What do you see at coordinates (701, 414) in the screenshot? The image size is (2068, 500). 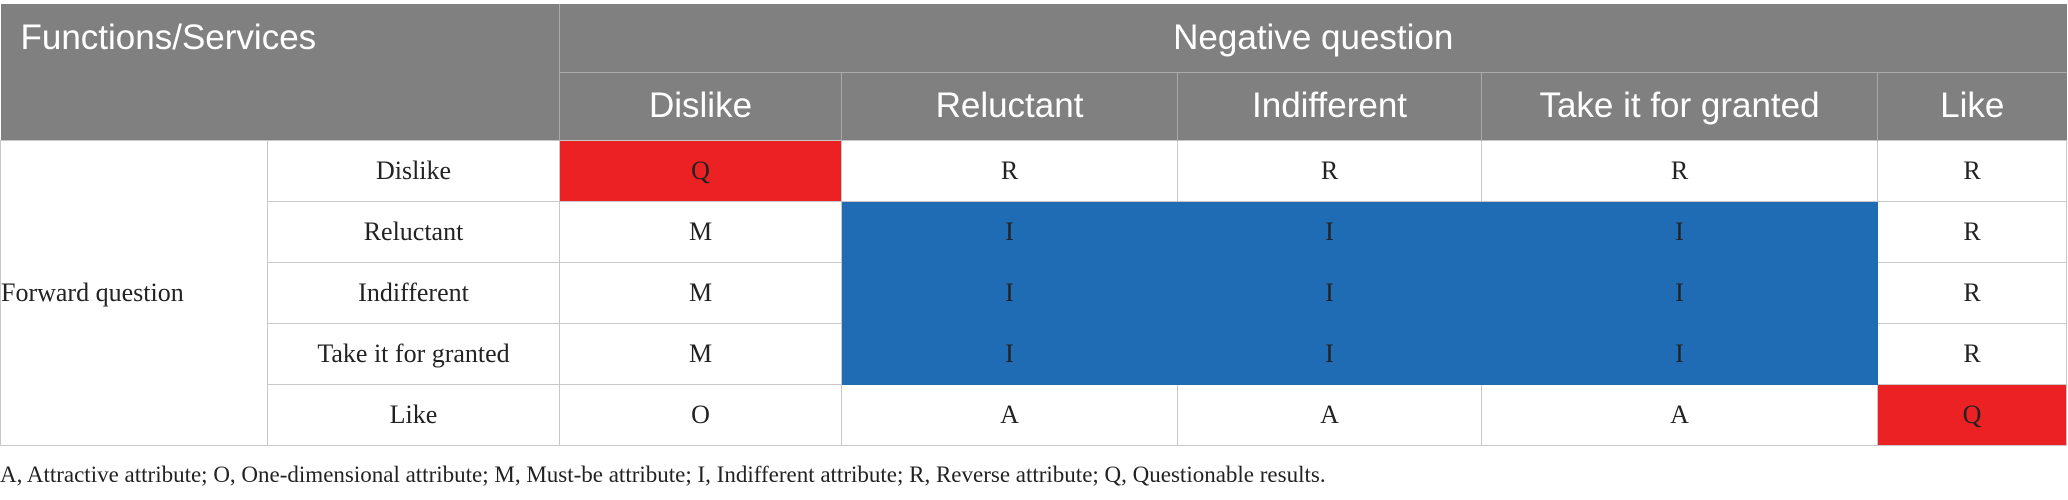 I see `table-cell: O` at bounding box center [701, 414].